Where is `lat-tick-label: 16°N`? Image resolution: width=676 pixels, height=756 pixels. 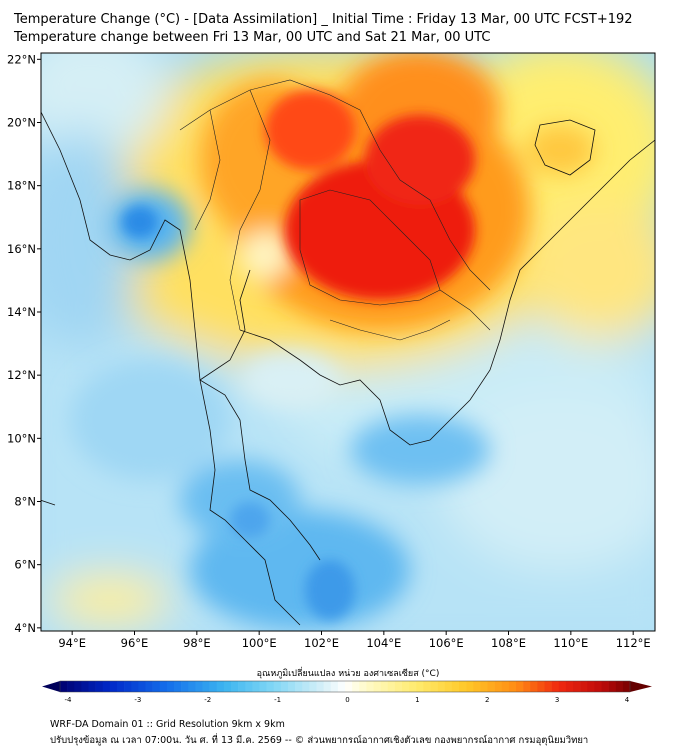 lat-tick-label: 16°N is located at coordinates (21, 249).